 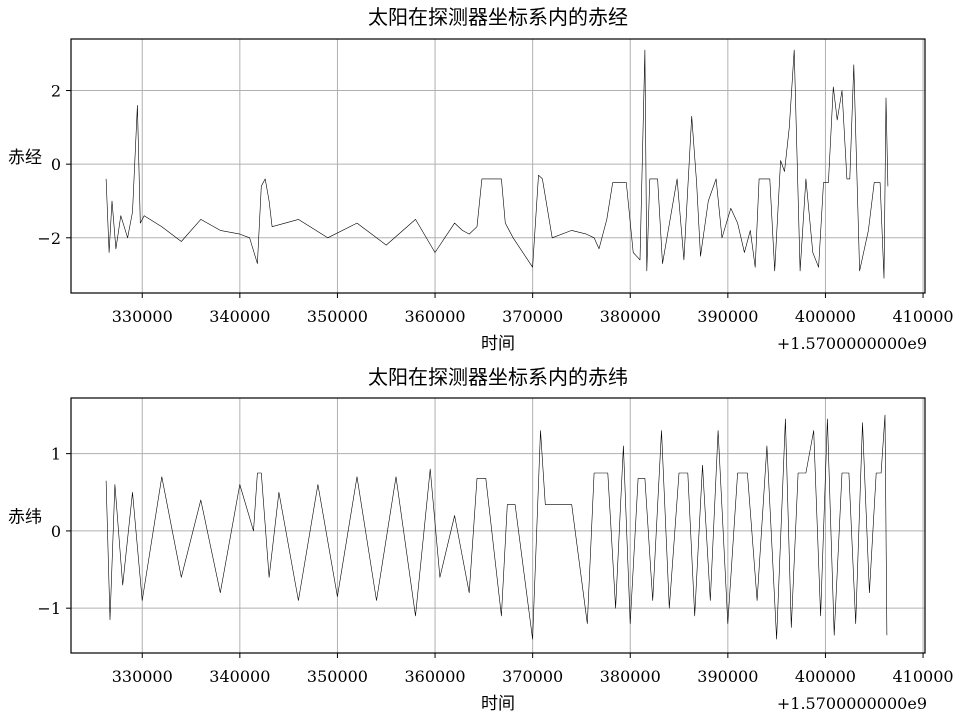 I want to click on y-tick-label: −2, so click(x=49, y=238).